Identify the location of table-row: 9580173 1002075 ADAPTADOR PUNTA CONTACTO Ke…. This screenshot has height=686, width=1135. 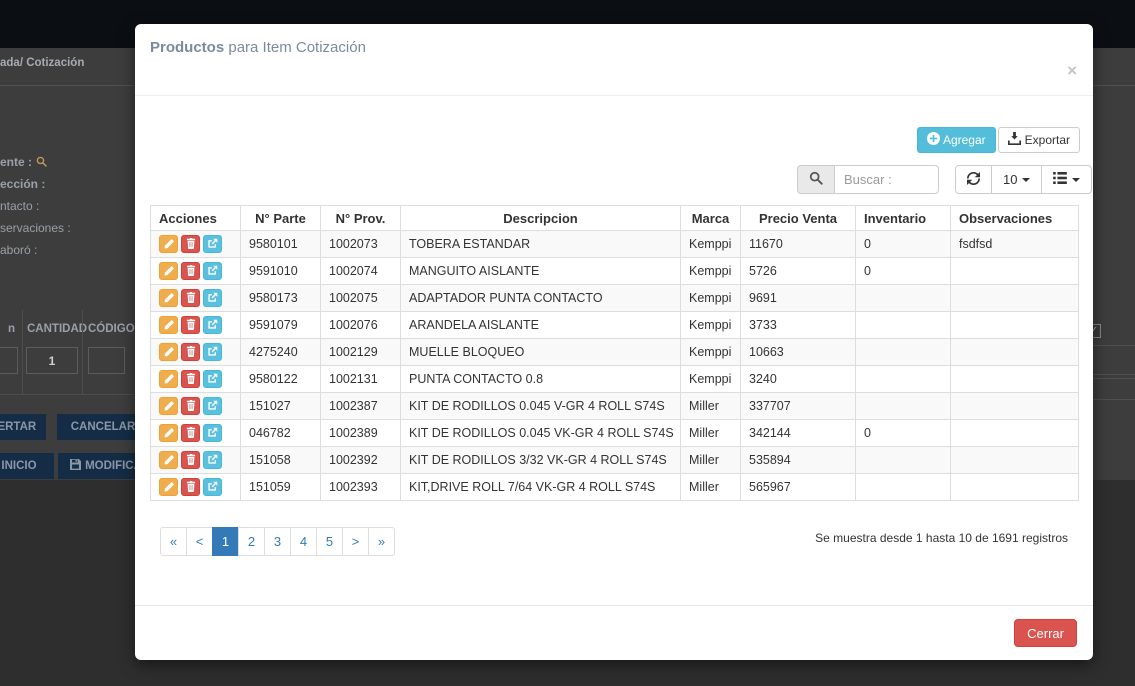
(614, 298).